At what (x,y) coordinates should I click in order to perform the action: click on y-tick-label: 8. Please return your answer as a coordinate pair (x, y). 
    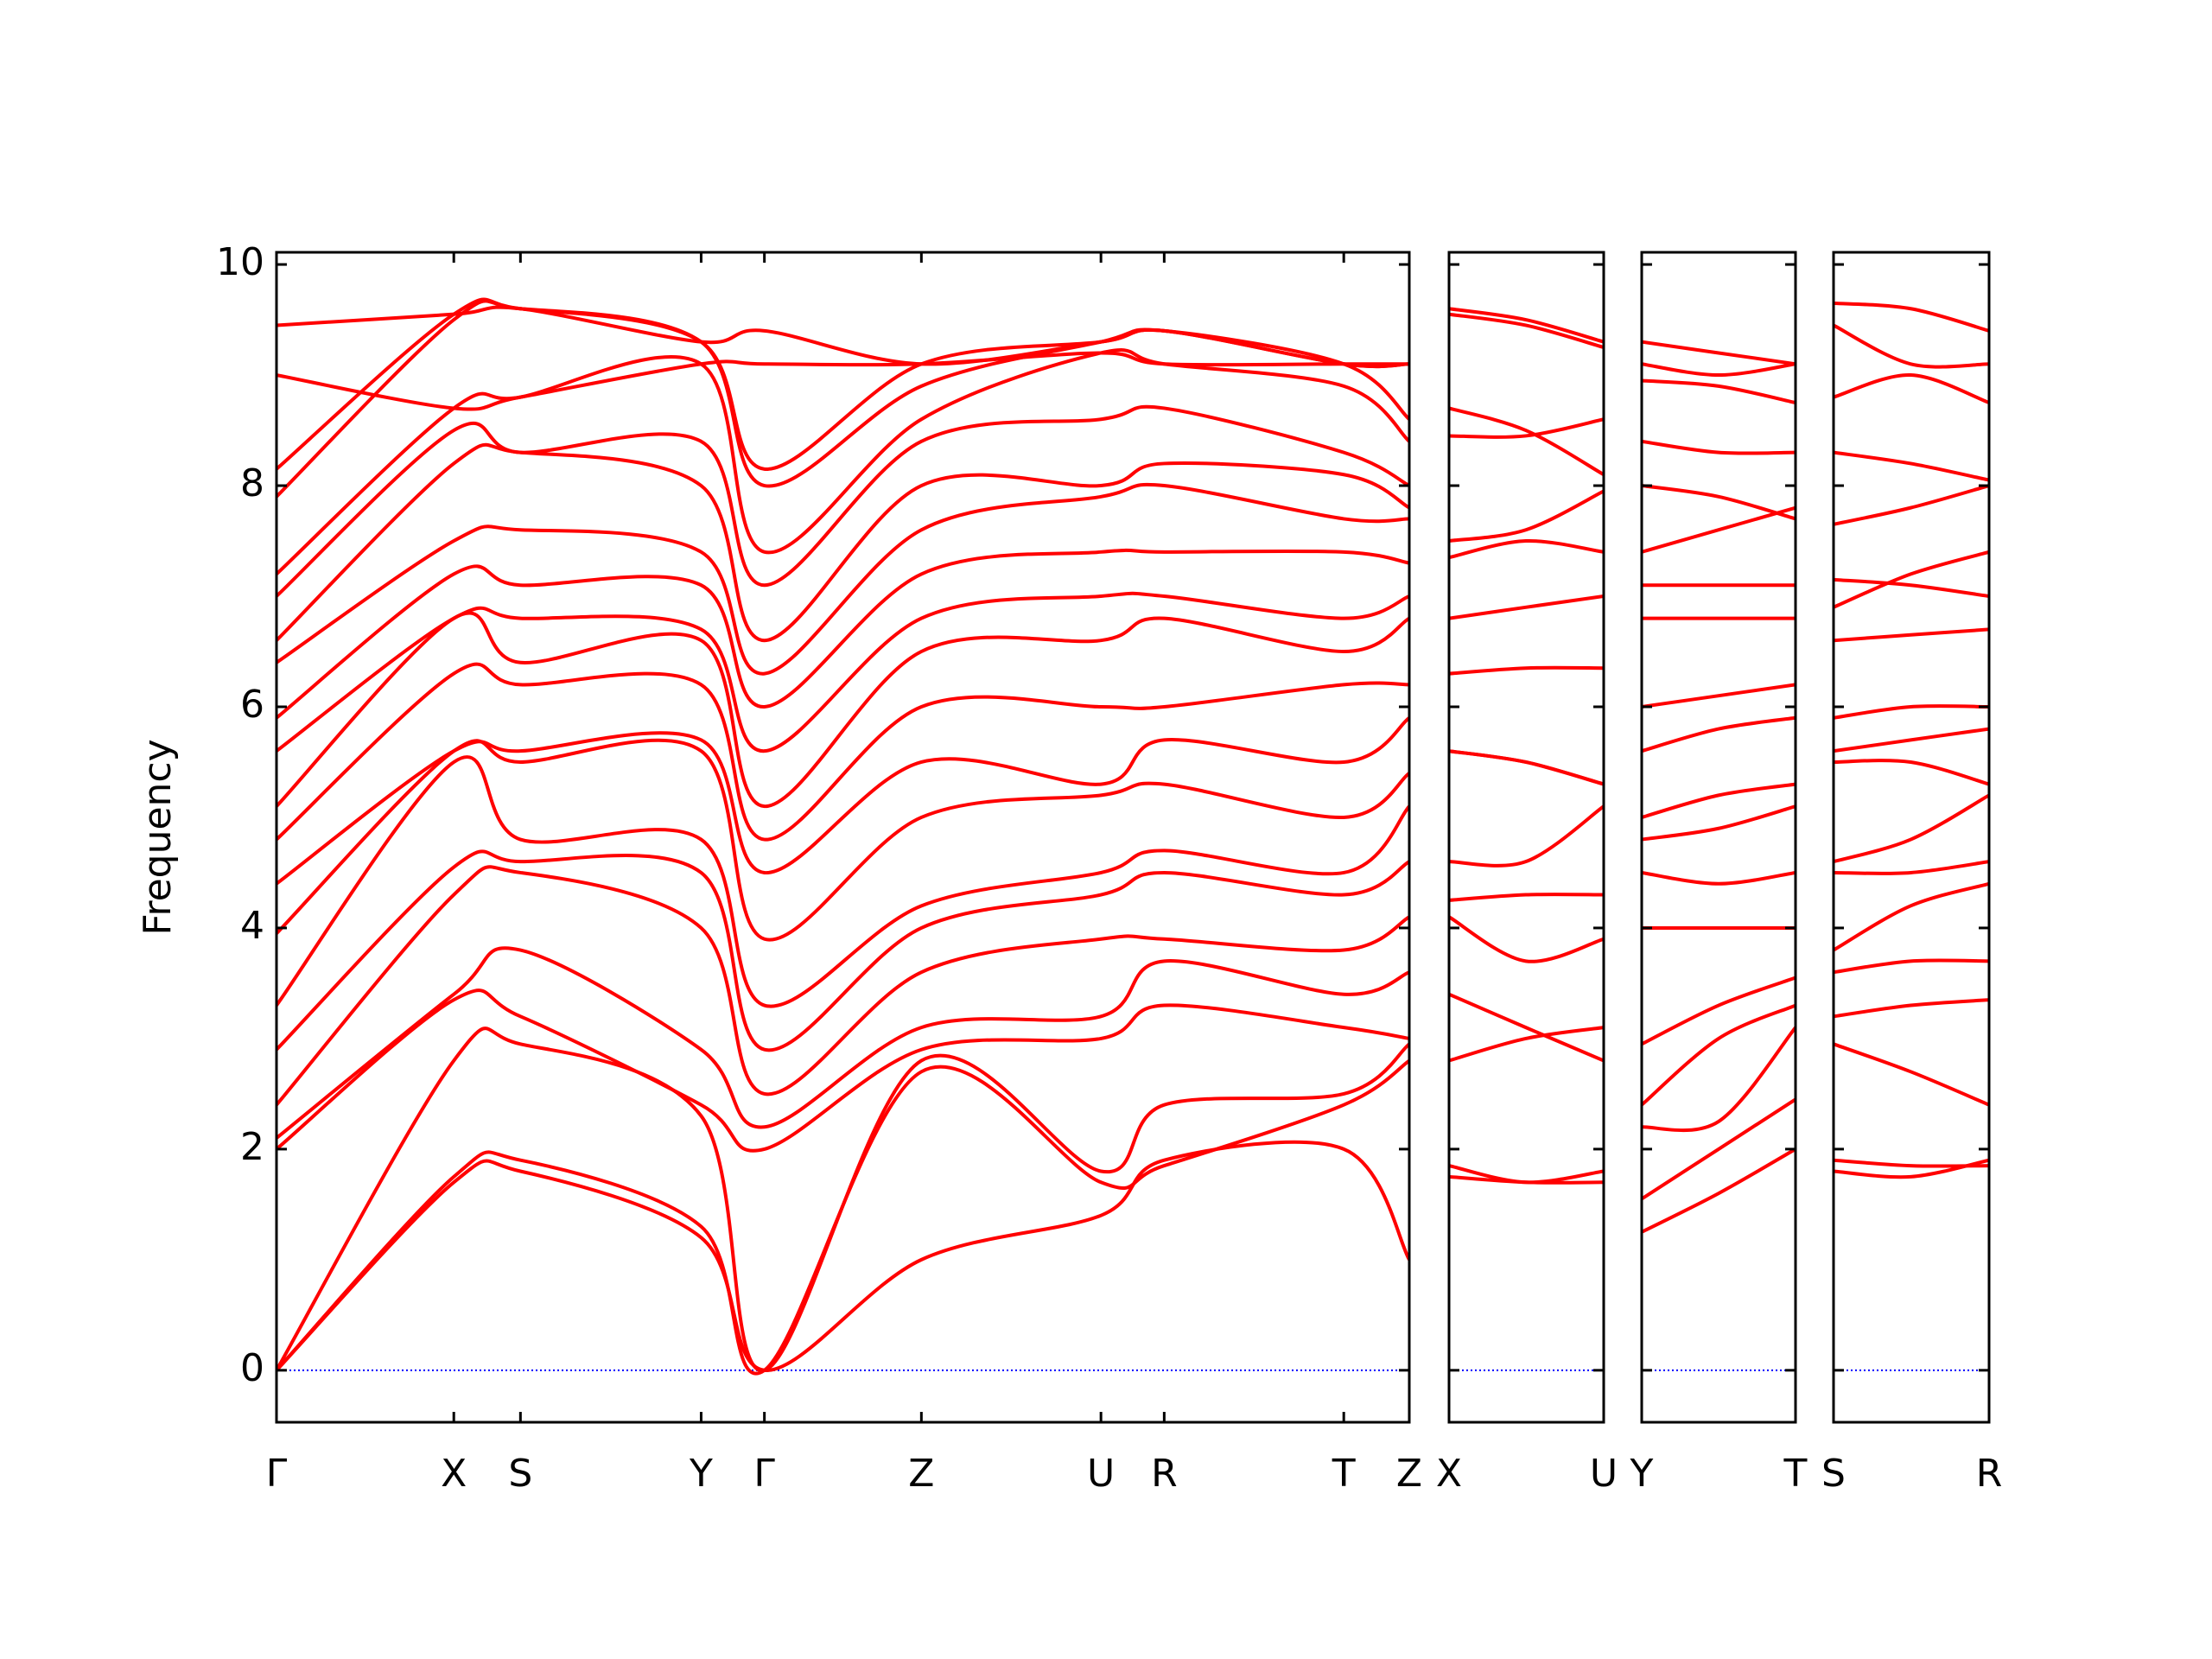
    Looking at the image, I should click on (252, 483).